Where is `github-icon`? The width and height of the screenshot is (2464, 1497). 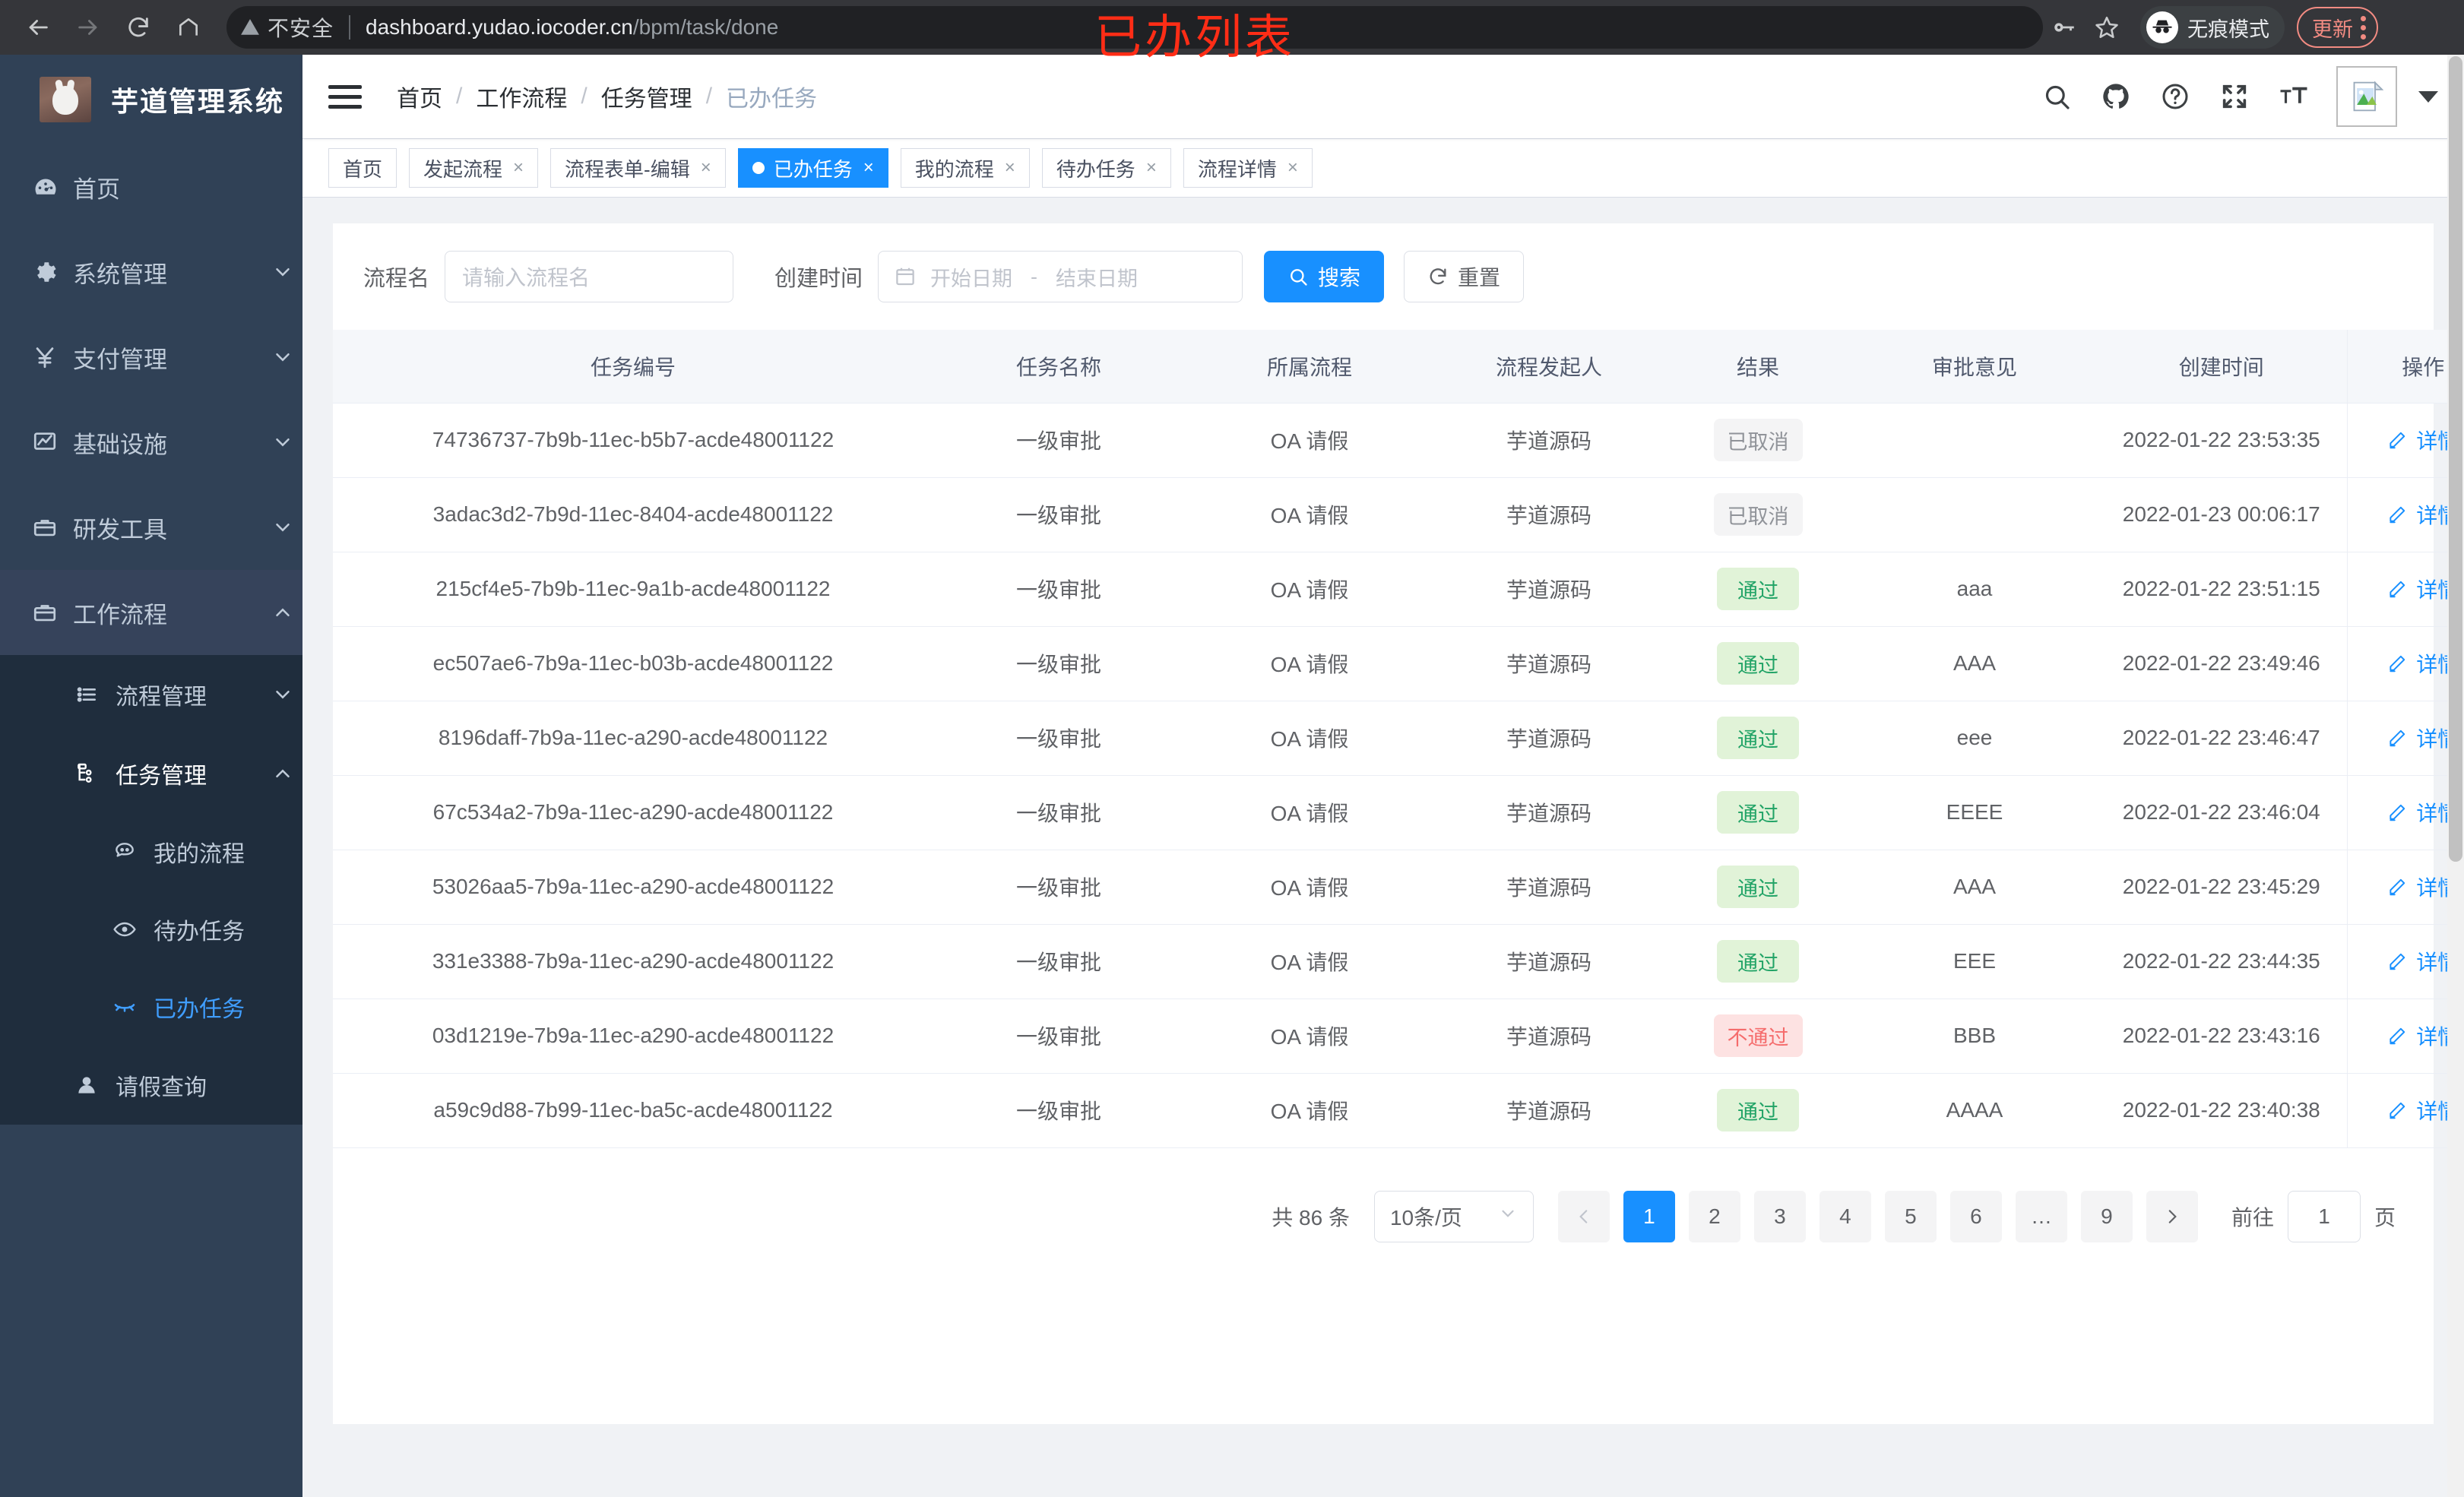
github-icon is located at coordinates (2116, 96).